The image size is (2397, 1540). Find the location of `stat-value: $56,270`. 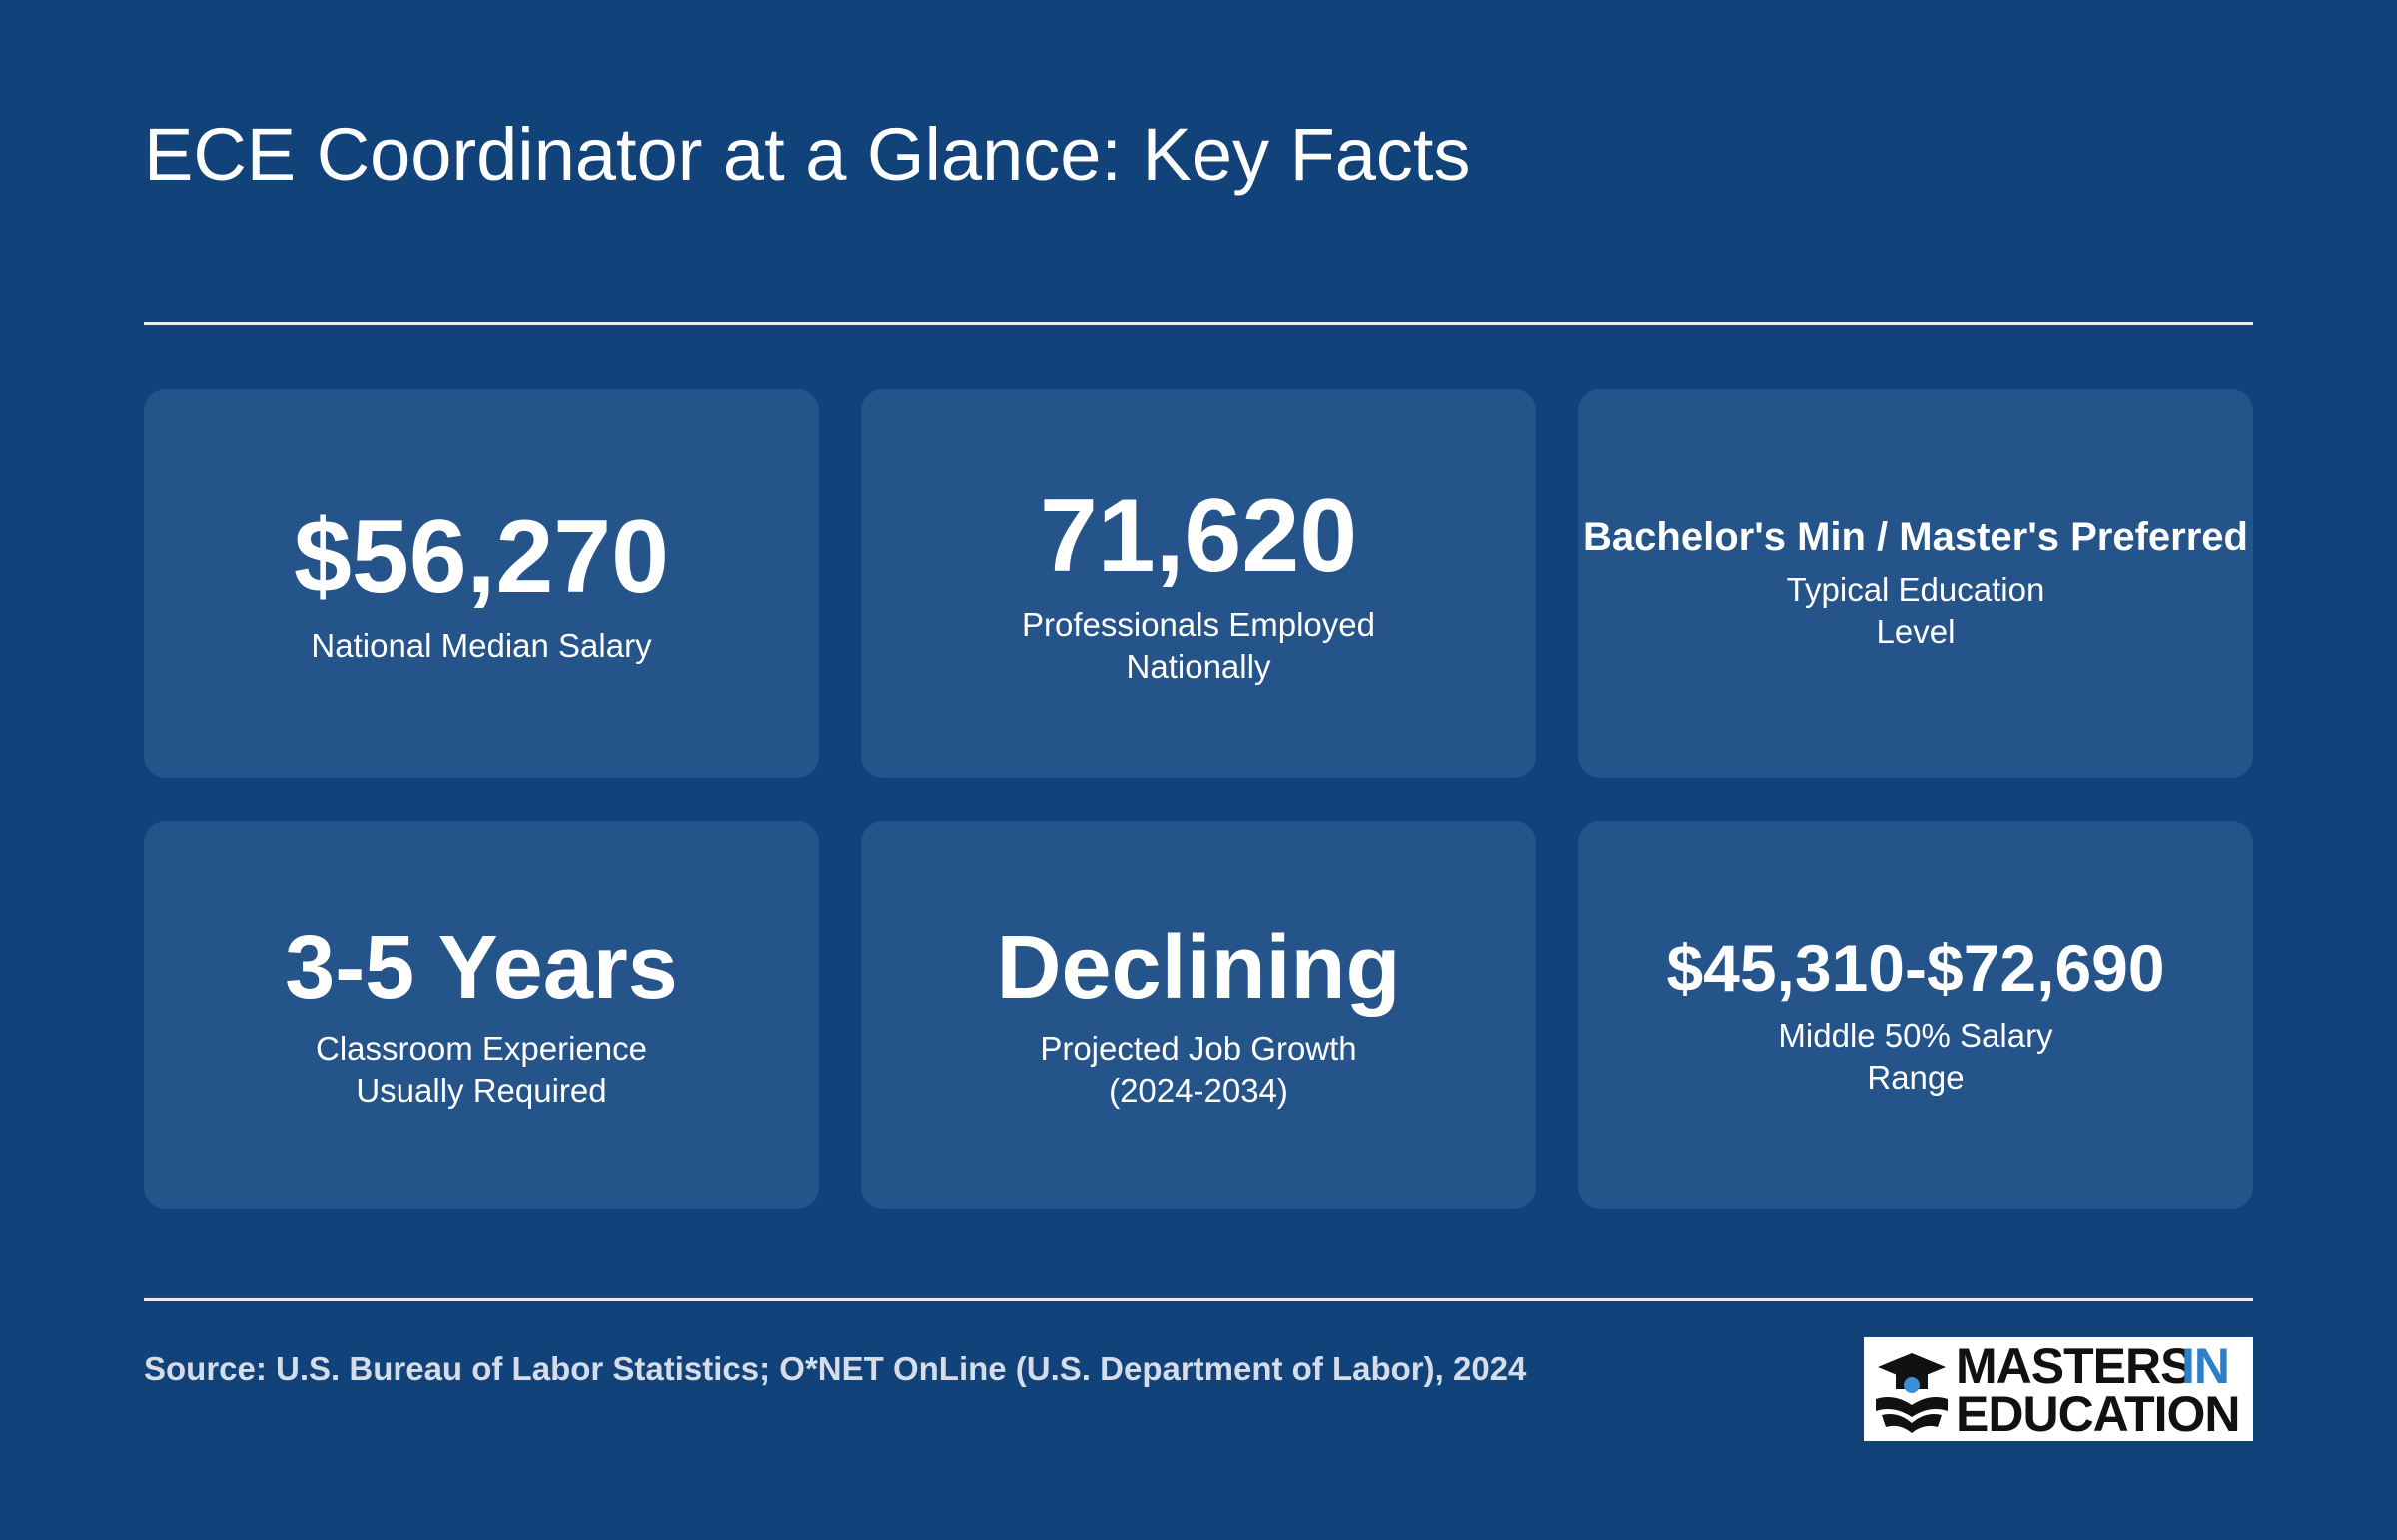

stat-value: $56,270 is located at coordinates (482, 557).